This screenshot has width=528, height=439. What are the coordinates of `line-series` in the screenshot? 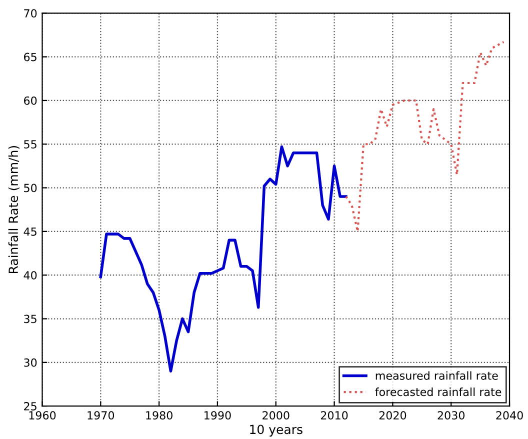 It's located at (424, 136).